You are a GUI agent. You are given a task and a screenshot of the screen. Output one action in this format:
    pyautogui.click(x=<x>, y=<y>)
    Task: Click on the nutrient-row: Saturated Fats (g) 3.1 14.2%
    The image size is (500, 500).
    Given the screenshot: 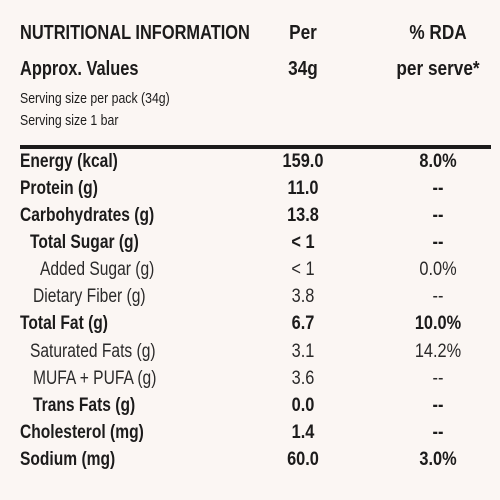 What is the action you would take?
    pyautogui.click(x=250, y=352)
    